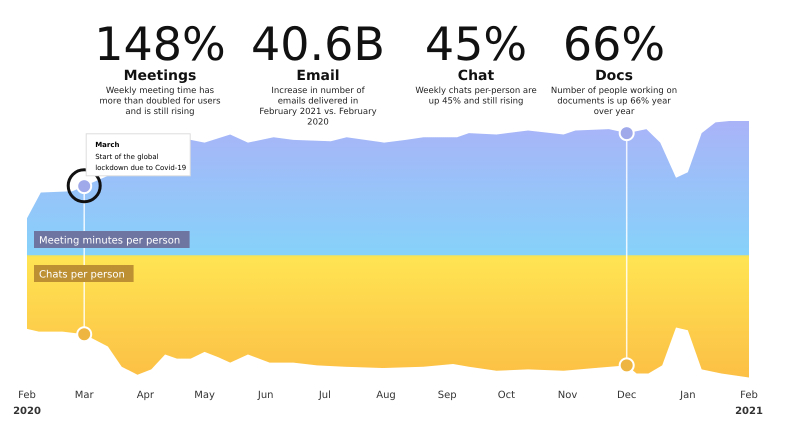 The width and height of the screenshot is (797, 427). Describe the element at coordinates (318, 76) in the screenshot. I see `text: Email` at that location.